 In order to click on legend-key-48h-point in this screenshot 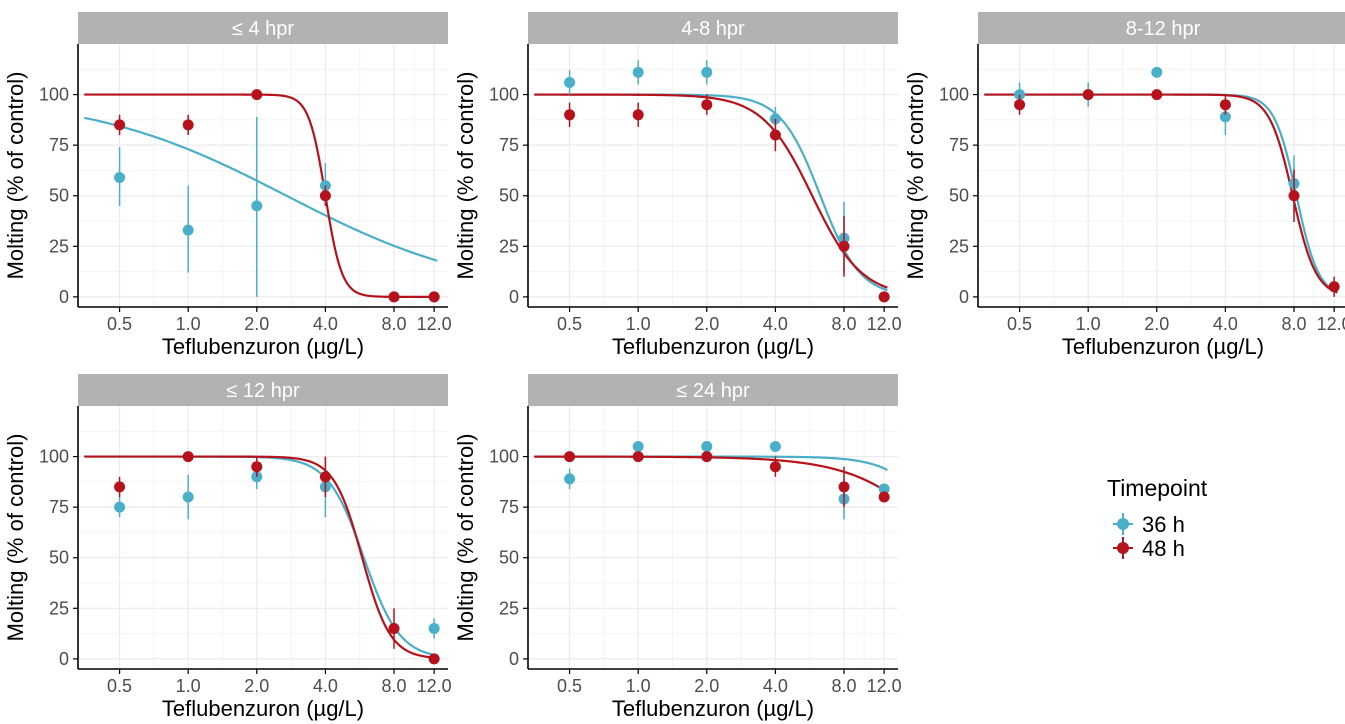, I will do `click(1123, 548)`.